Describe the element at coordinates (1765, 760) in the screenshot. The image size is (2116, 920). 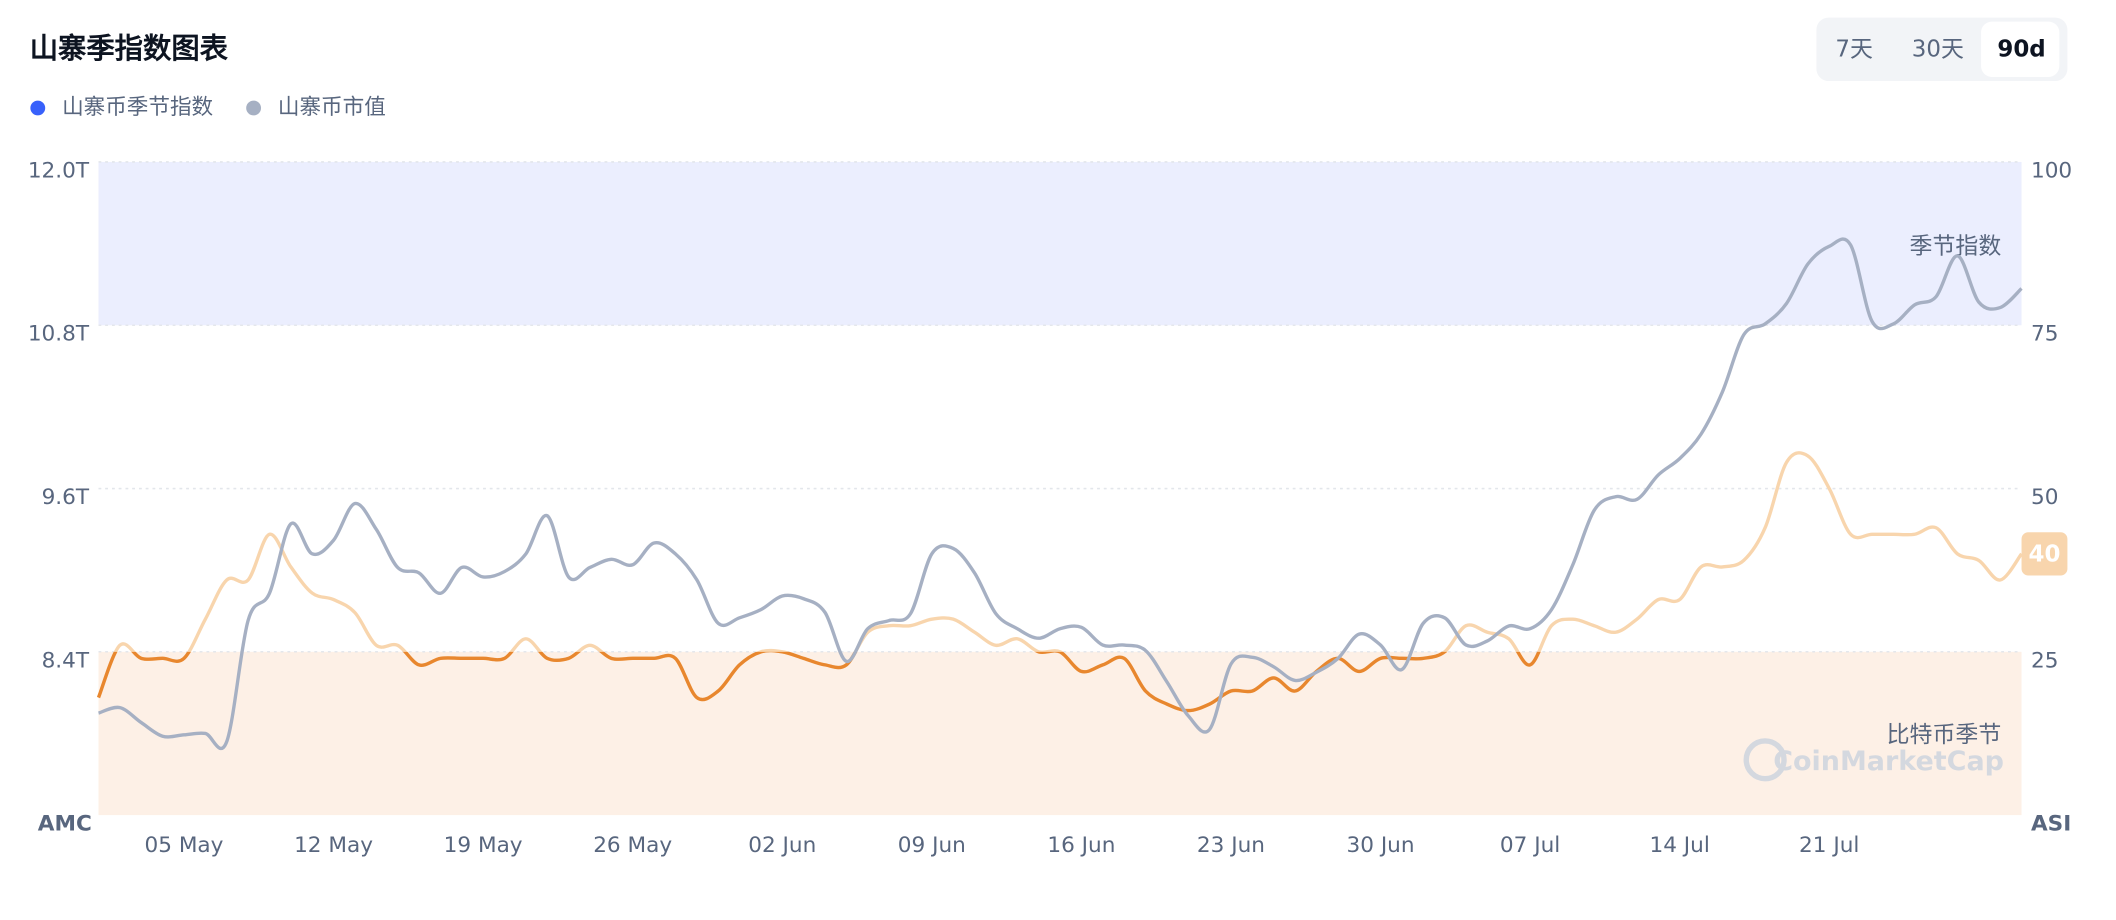
I see `watermark-logo` at that location.